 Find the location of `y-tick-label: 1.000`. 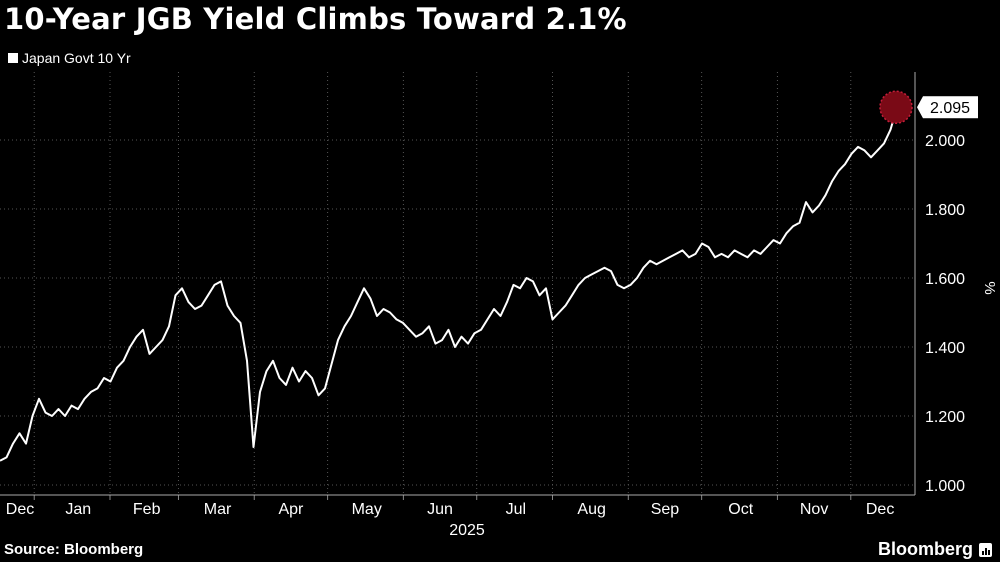

y-tick-label: 1.000 is located at coordinates (945, 486).